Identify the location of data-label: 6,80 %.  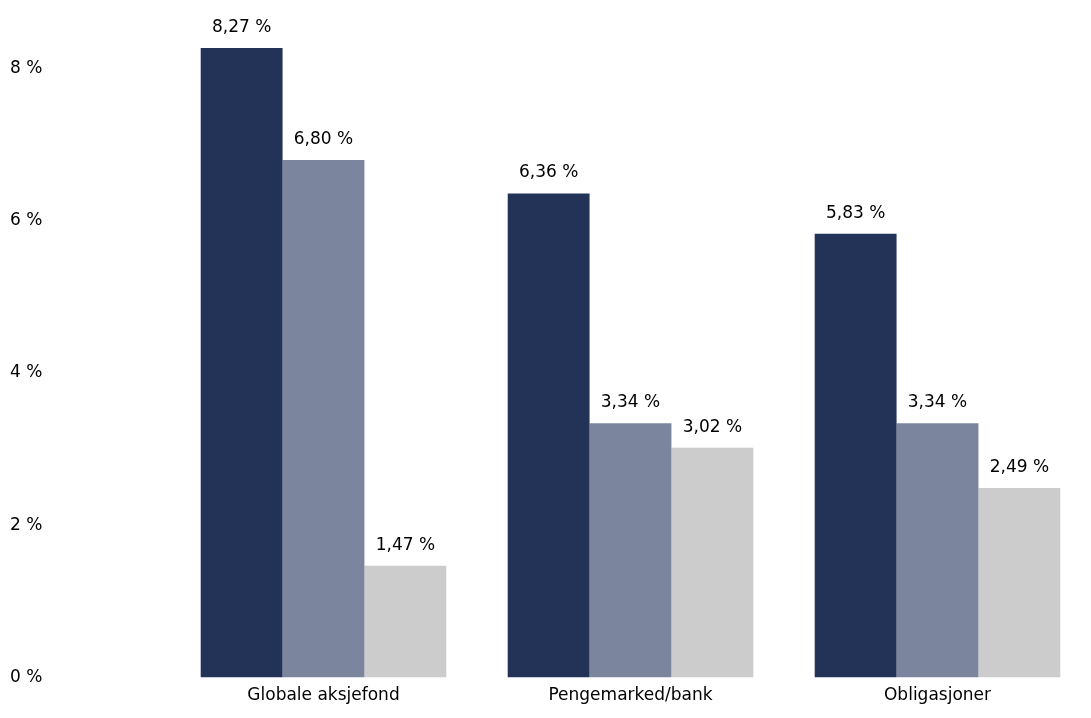
(323, 137).